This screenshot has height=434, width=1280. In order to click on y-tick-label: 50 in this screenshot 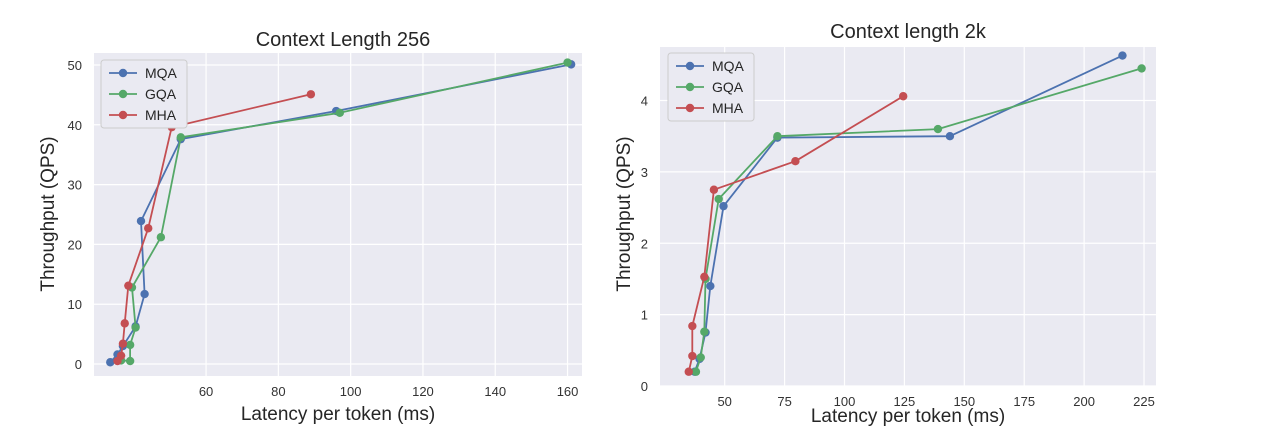, I will do `click(75, 65)`.